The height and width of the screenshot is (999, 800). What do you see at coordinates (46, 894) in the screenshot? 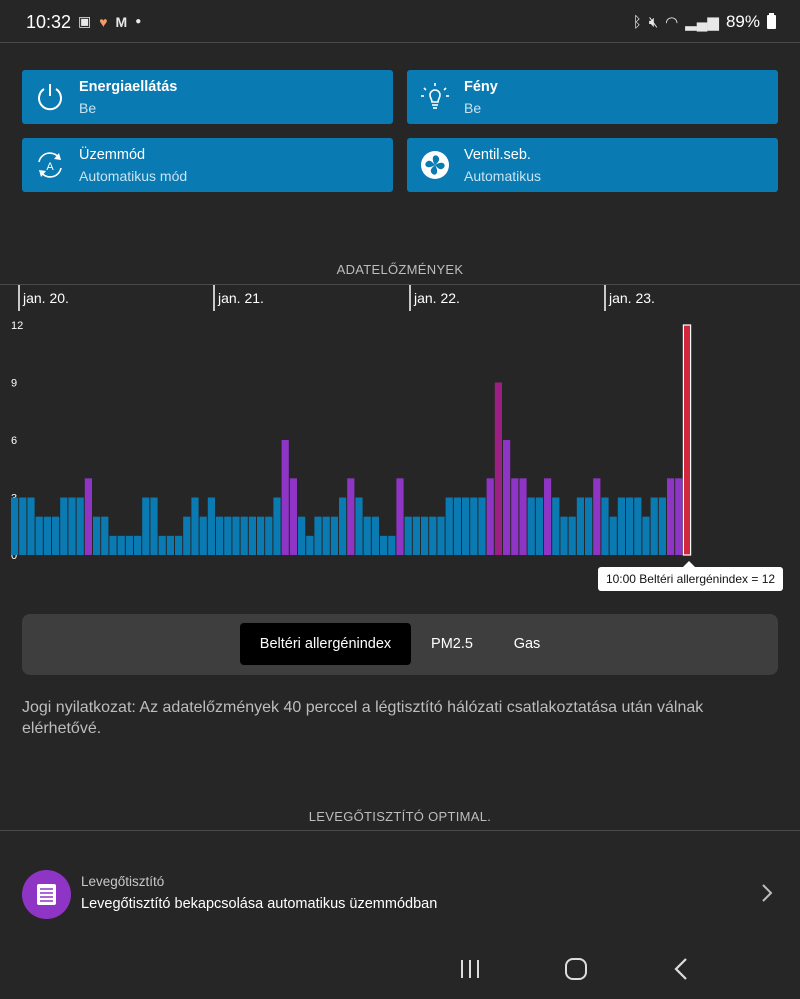
I see `purifier-icon` at bounding box center [46, 894].